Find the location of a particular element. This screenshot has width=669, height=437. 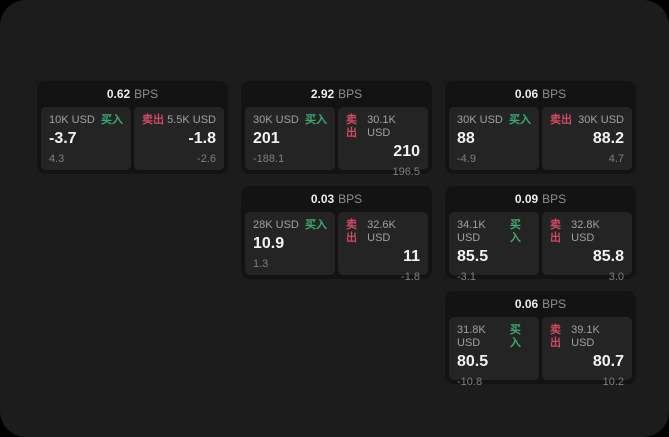

buy-panel-top: 10K USD 买入 is located at coordinates (86, 120).